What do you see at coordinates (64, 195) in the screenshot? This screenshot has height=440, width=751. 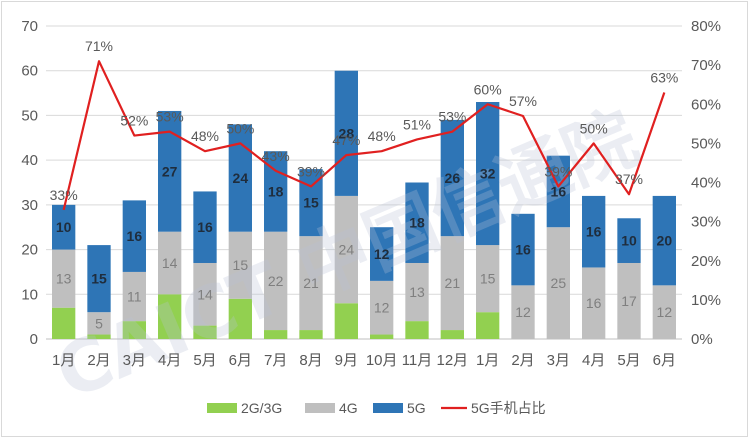 I see `share-label: 33%` at bounding box center [64, 195].